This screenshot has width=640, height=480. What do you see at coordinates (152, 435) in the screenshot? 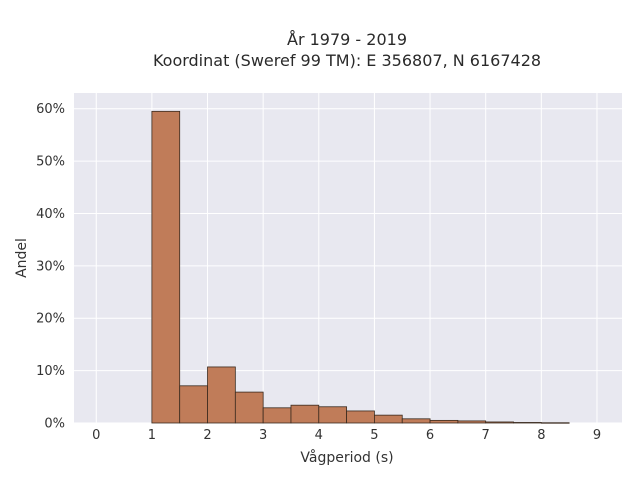
I see `x-tick-label-1: 1` at bounding box center [152, 435].